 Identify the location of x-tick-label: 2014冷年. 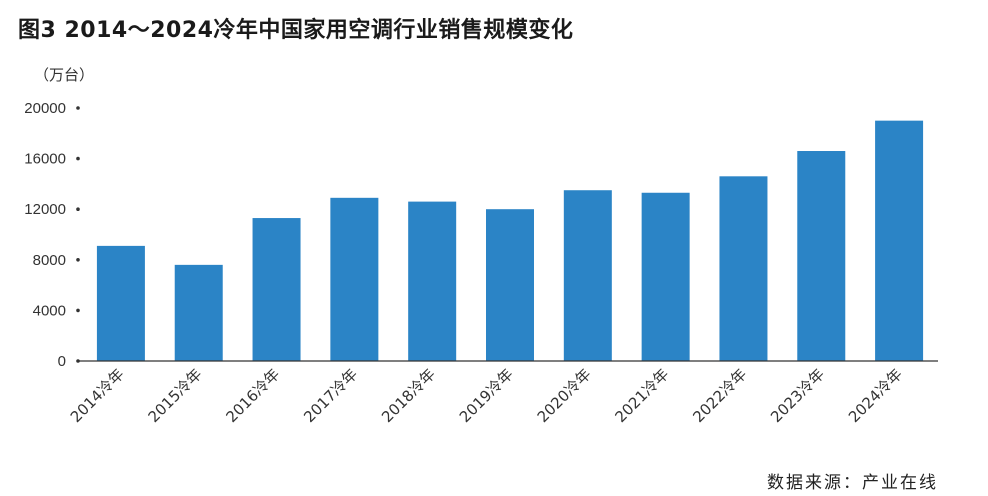
(97, 395).